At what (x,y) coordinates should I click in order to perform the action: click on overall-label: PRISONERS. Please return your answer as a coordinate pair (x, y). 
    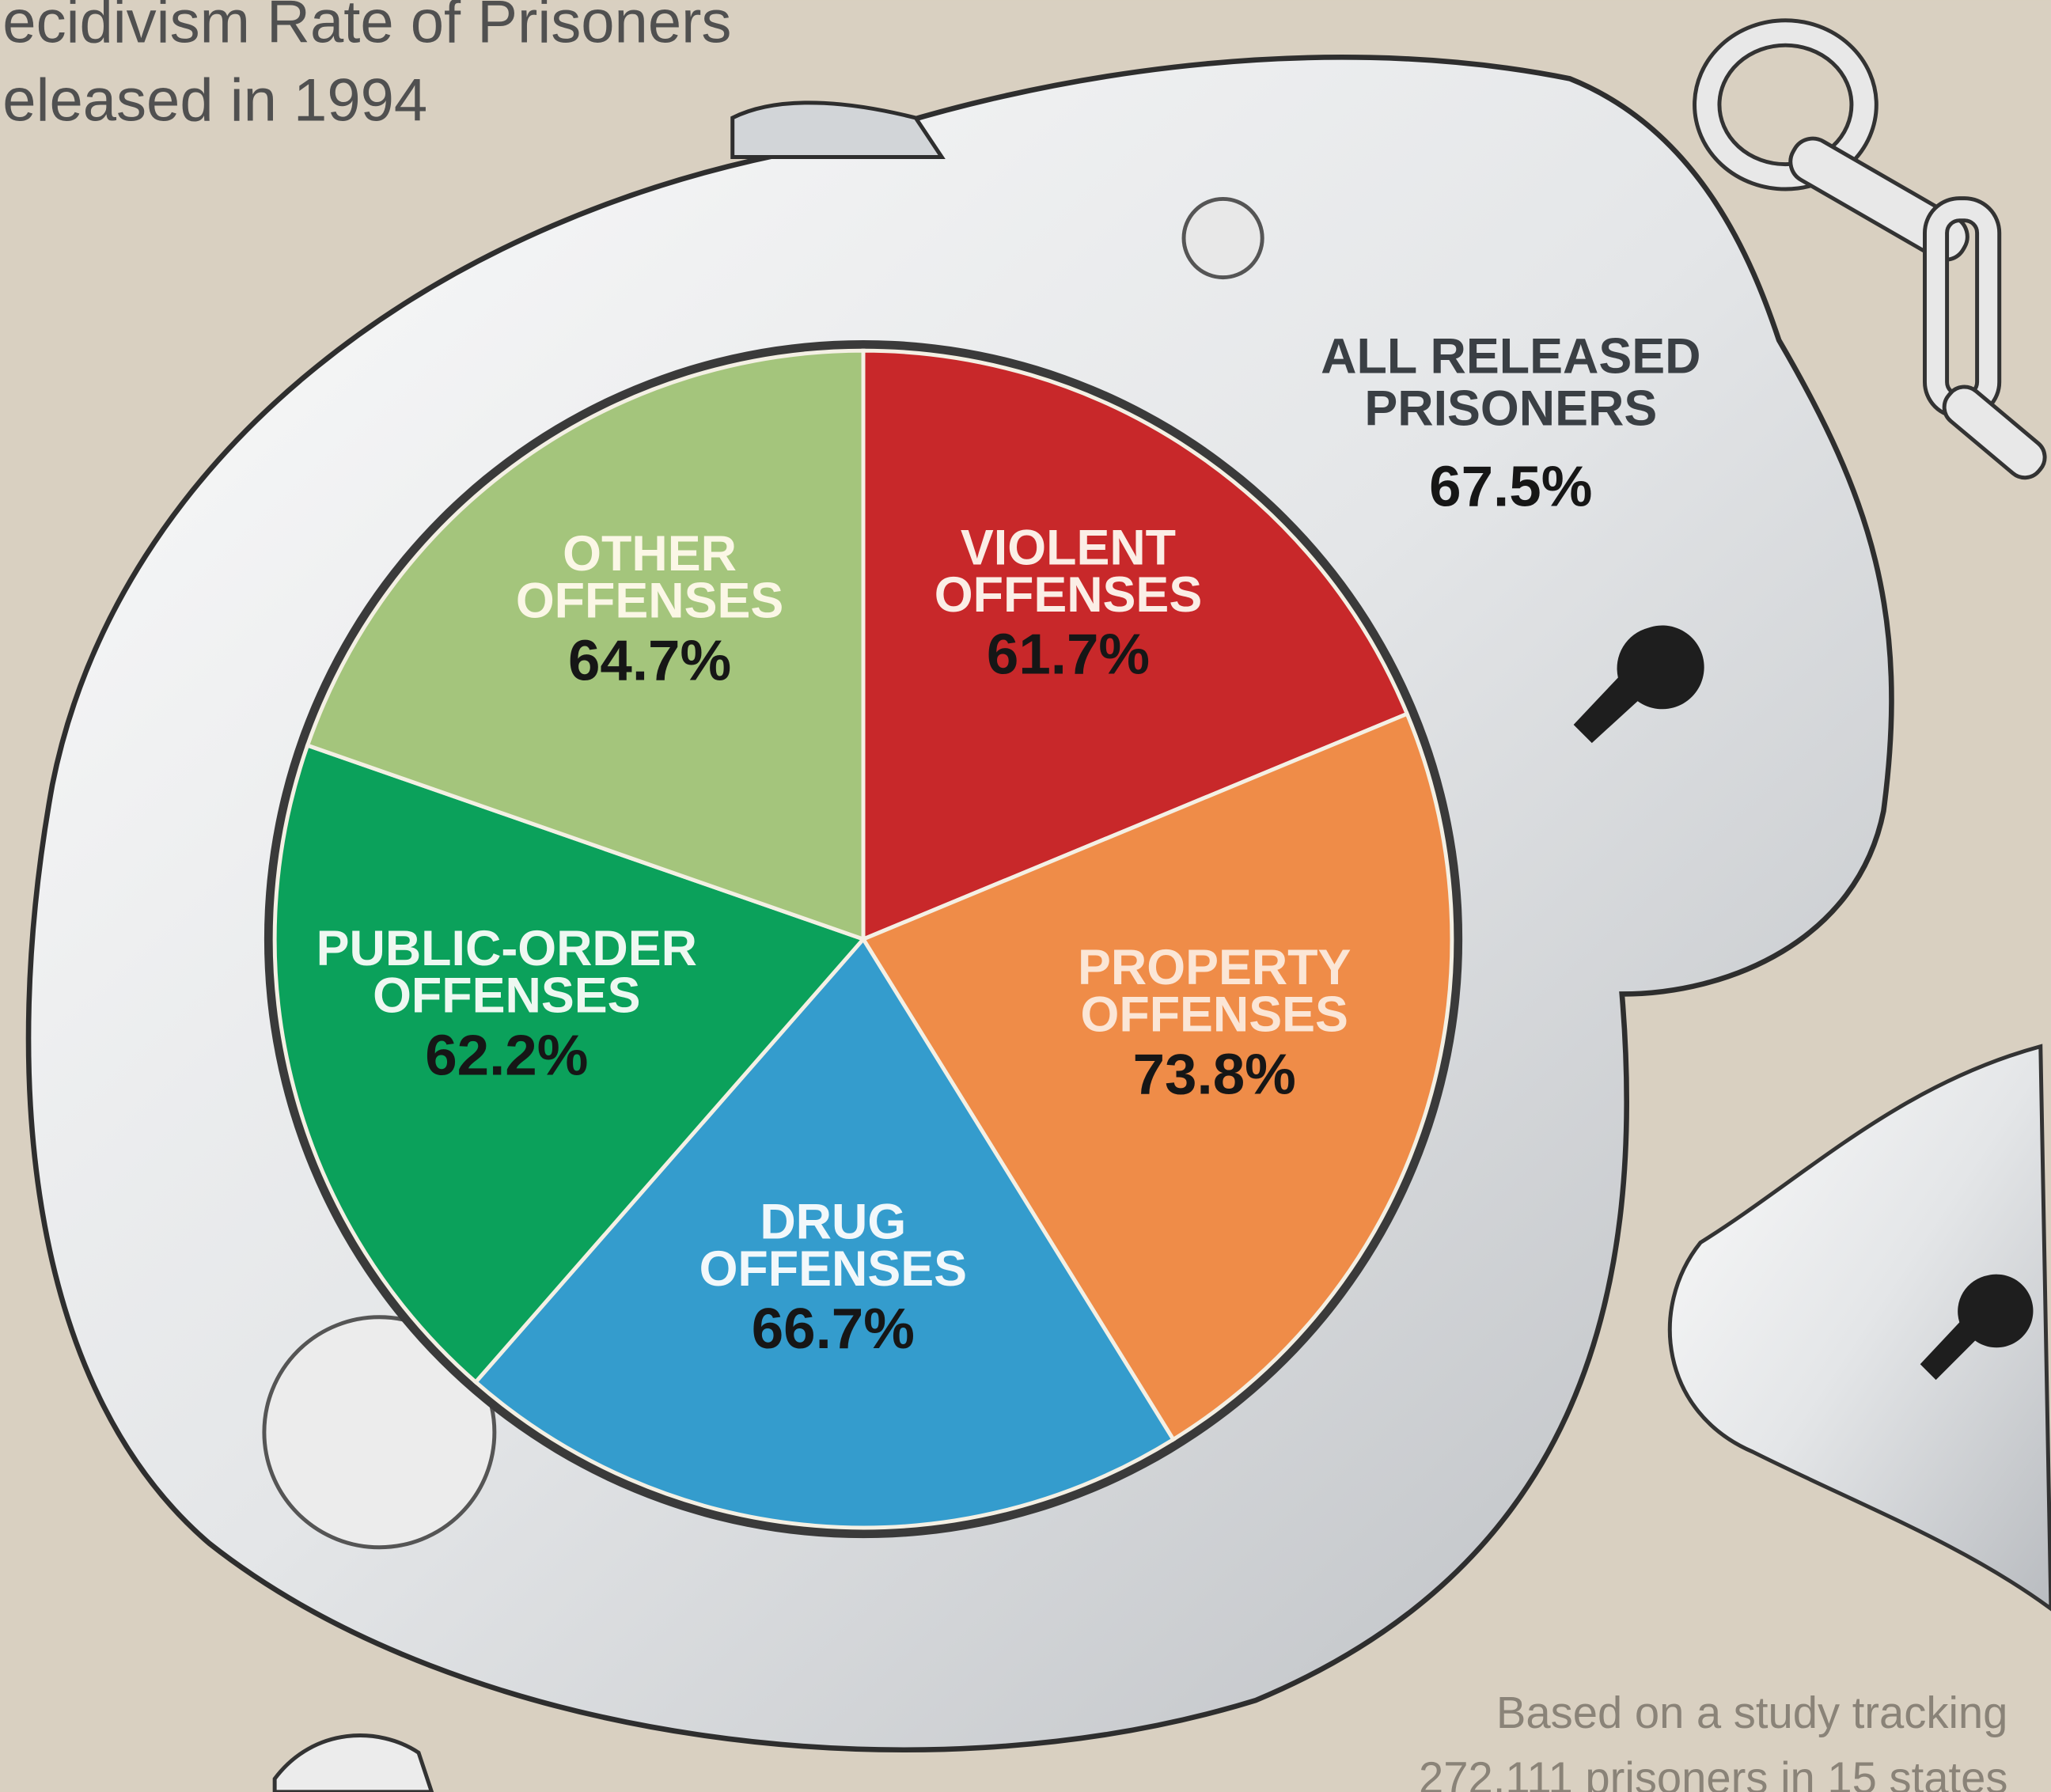
    Looking at the image, I should click on (1510, 408).